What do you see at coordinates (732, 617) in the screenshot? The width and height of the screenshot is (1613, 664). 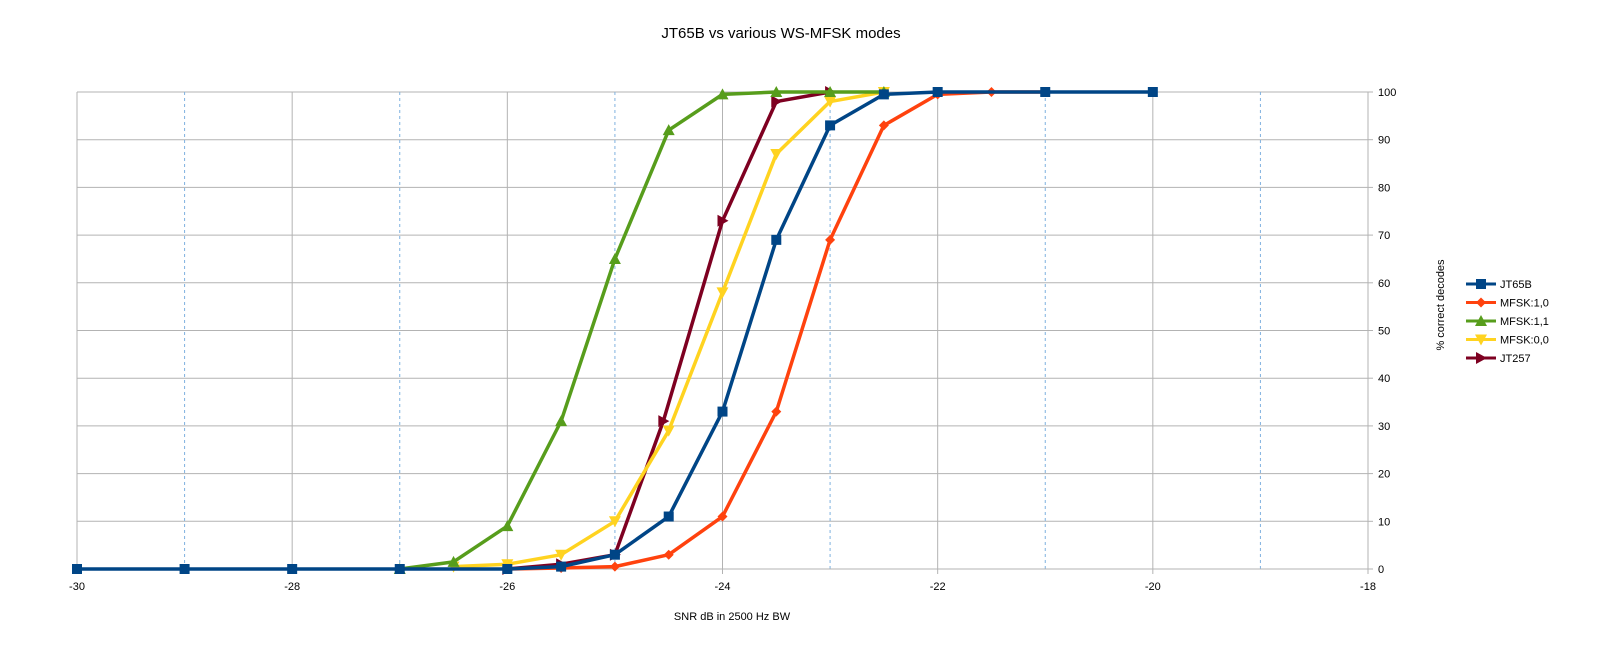 I see `x-axis-label: SNR dB in 2500 Hz BW` at bounding box center [732, 617].